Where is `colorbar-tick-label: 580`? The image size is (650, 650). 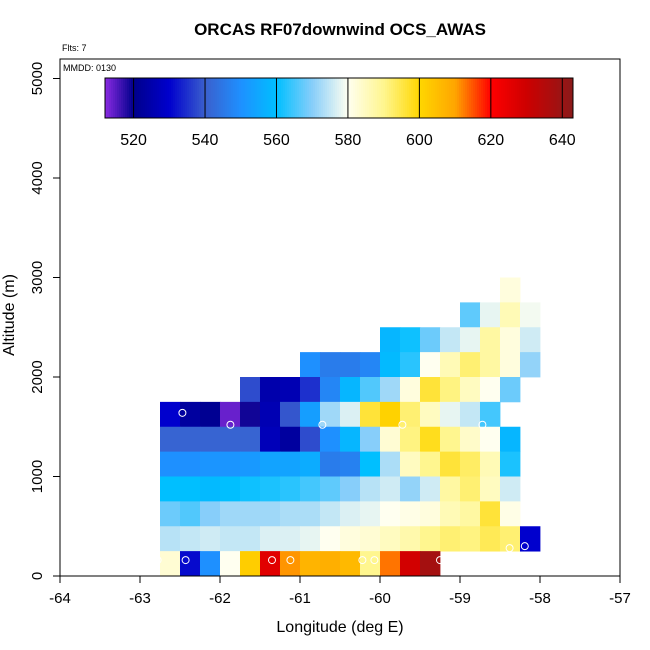
colorbar-tick-label: 580 is located at coordinates (348, 140).